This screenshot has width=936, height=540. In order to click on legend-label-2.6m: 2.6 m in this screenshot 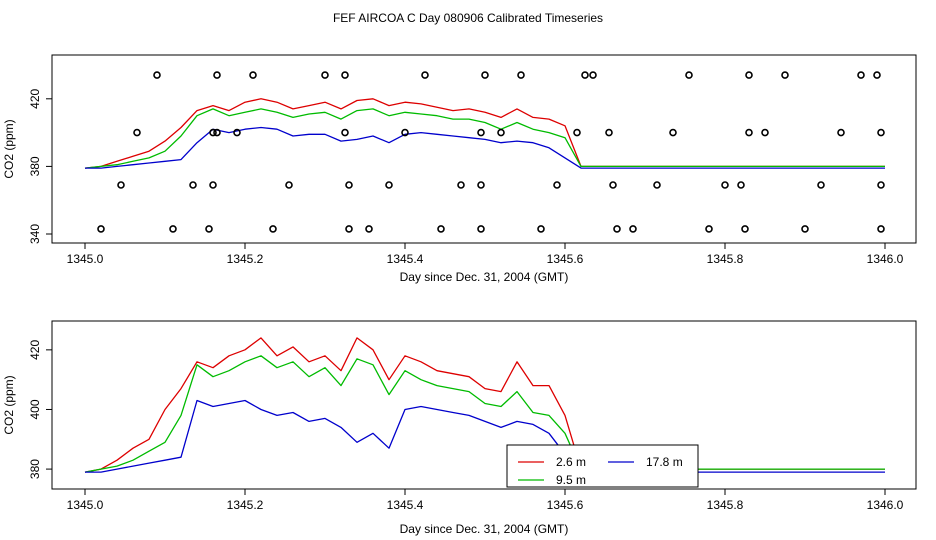, I will do `click(571, 462)`.